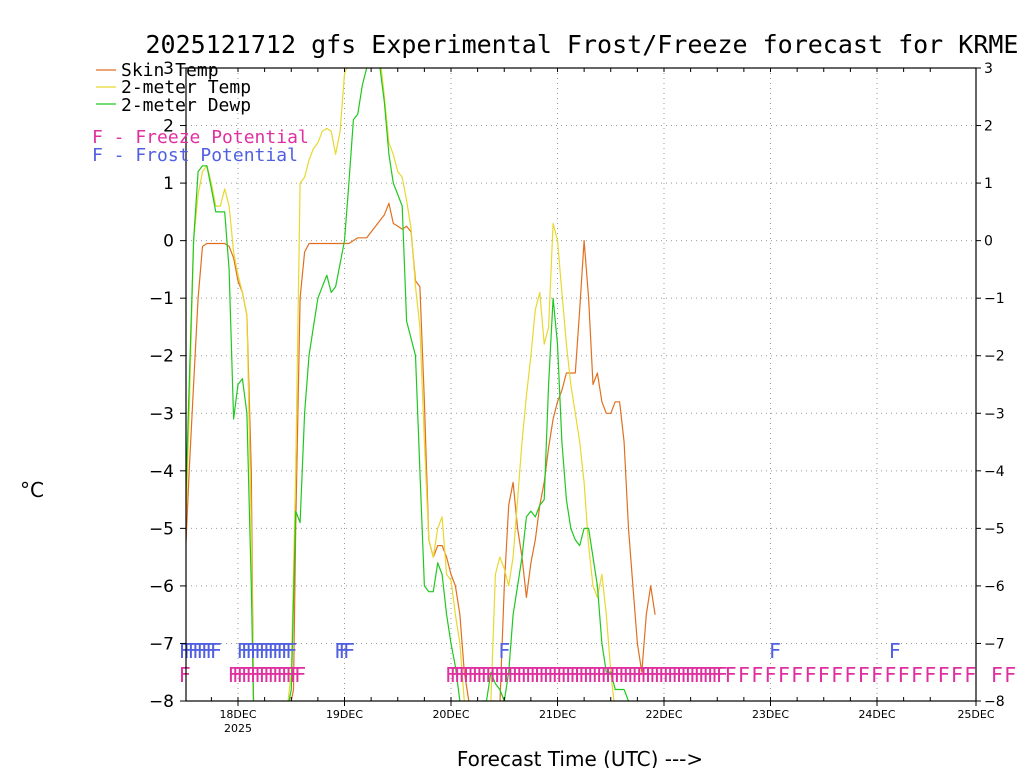 Image resolution: width=1024 pixels, height=768 pixels. I want to click on y-tick-label-right: −8, so click(994, 702).